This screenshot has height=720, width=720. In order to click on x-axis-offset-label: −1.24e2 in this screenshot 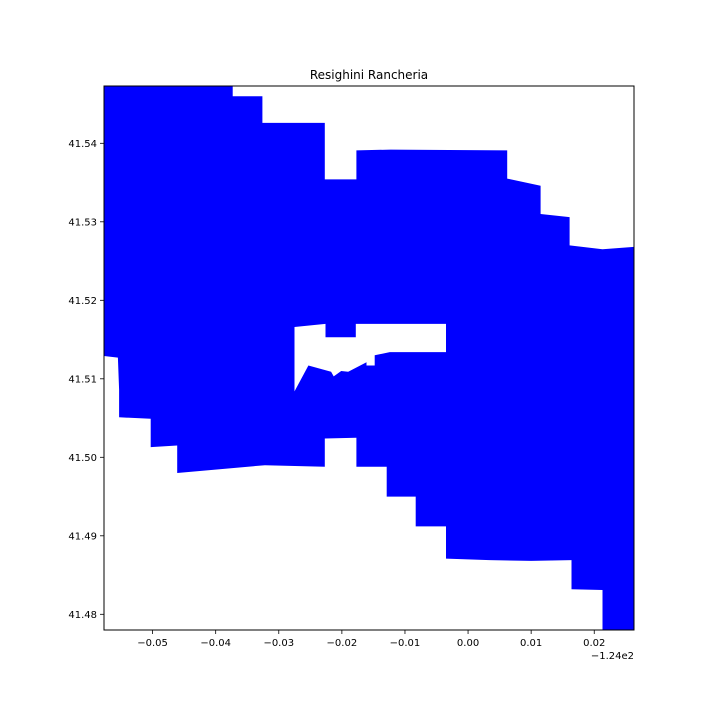, I will do `click(612, 656)`.